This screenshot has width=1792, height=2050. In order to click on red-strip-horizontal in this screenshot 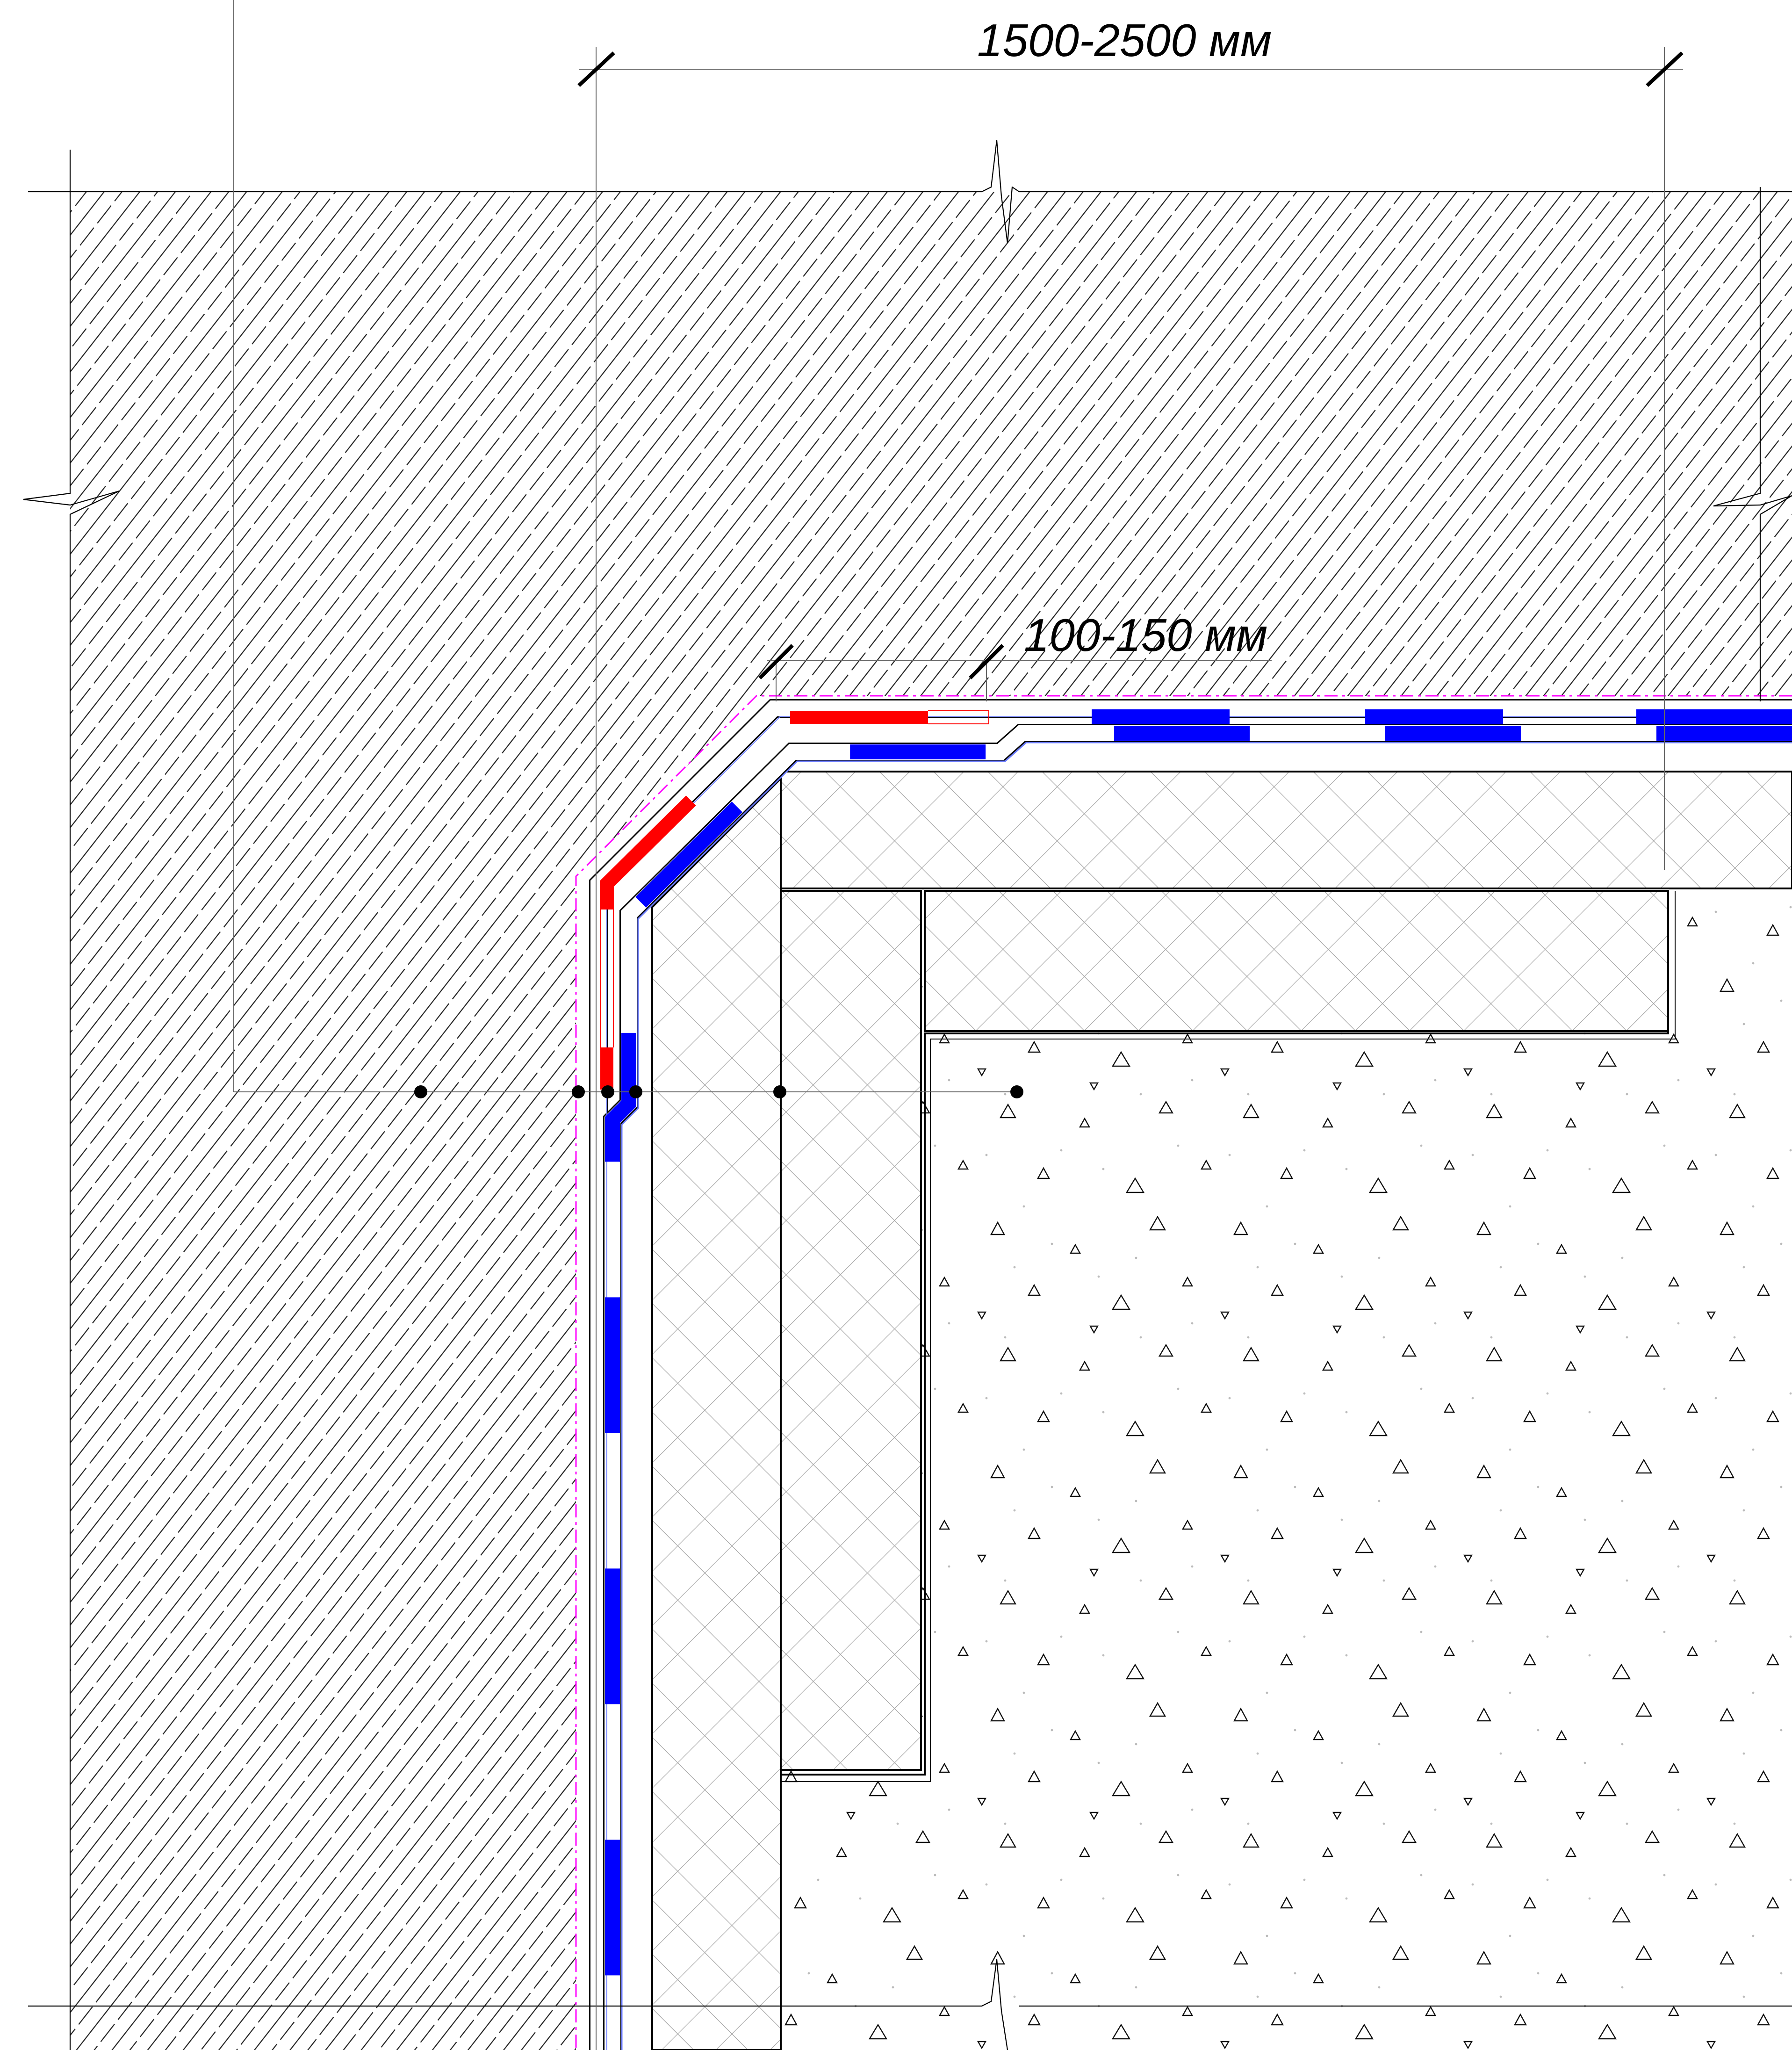, I will do `click(859, 717)`.